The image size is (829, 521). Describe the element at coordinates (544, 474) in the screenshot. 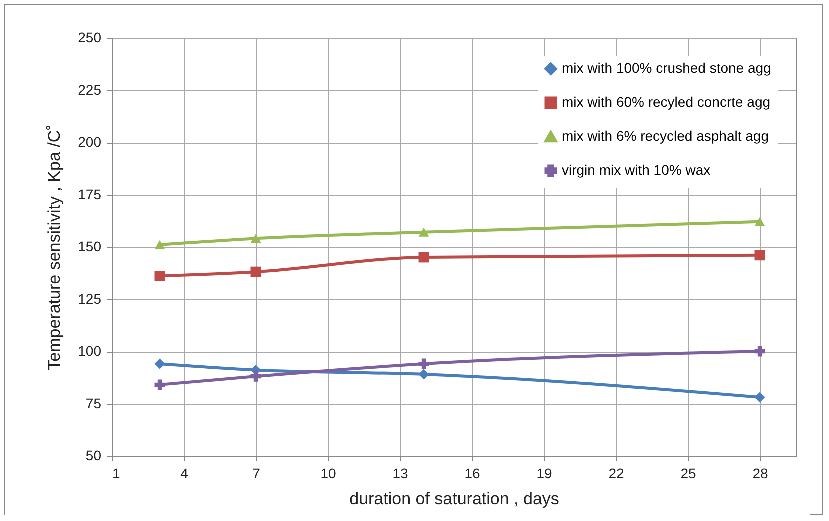

I see `x-tick-label: 19` at that location.